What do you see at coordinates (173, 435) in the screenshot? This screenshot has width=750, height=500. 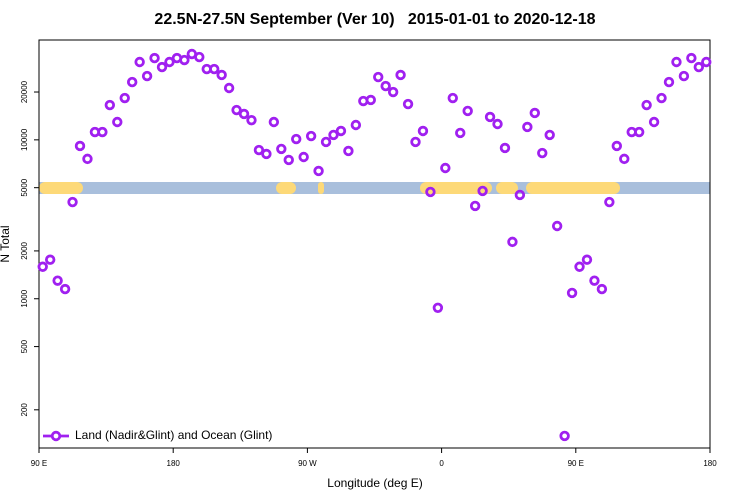 I see `legend-label: Land (Nadir&Glint) and Ocean (Glint)` at bounding box center [173, 435].